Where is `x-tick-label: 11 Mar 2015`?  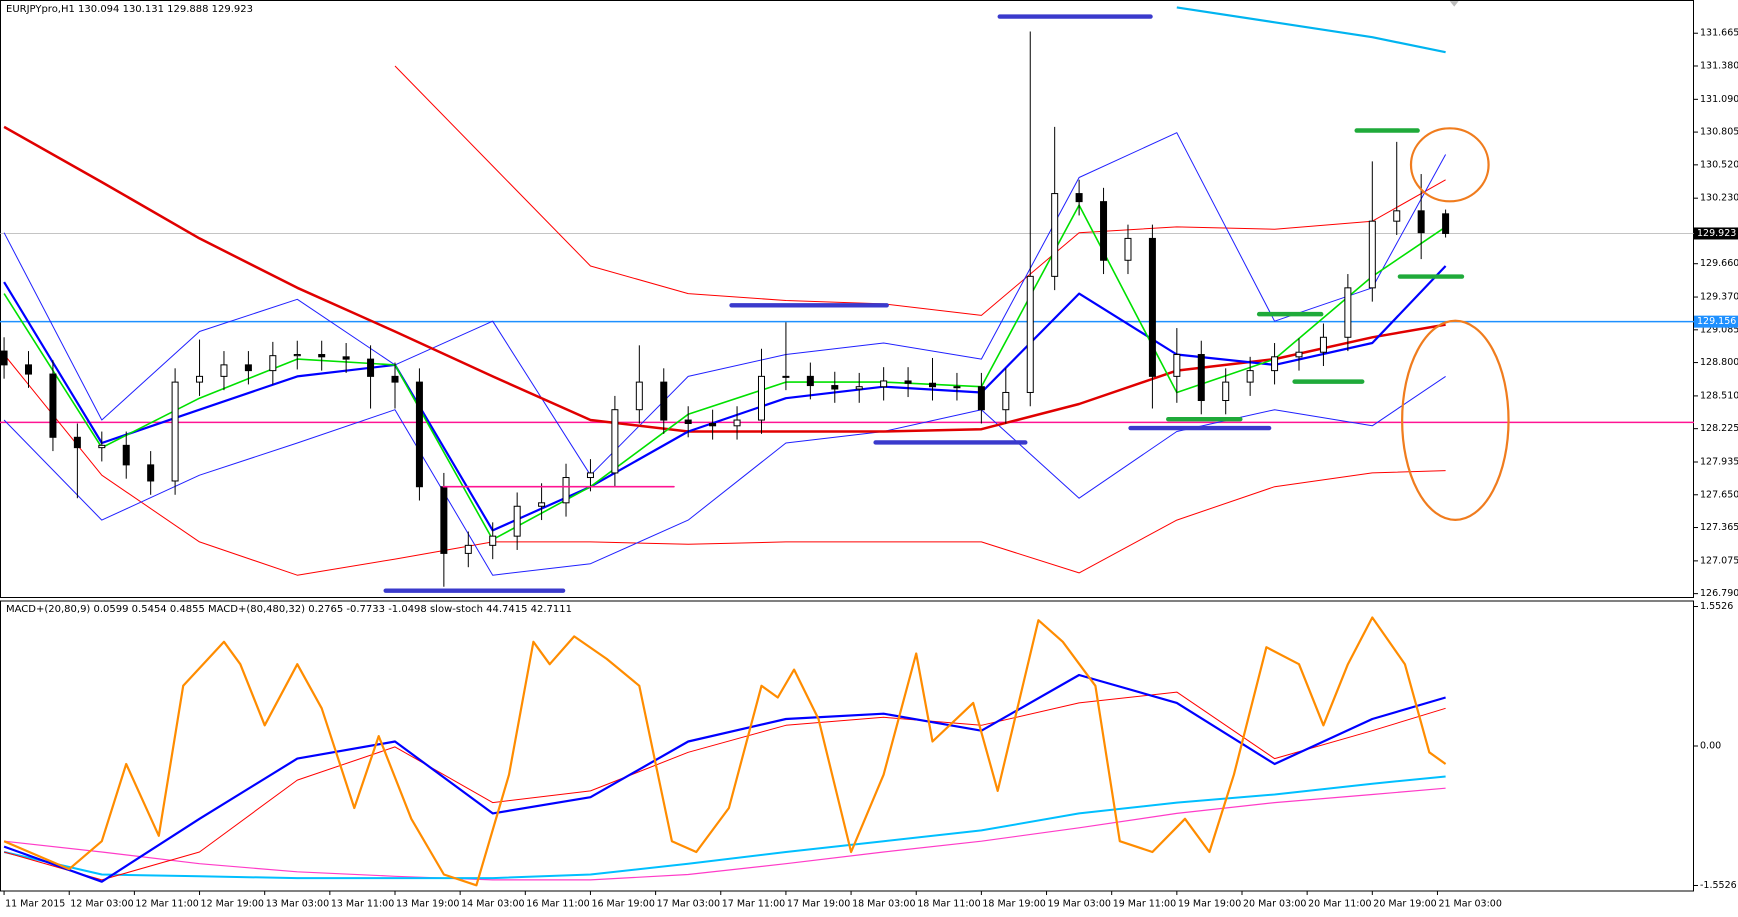 x-tick-label: 11 Mar 2015 is located at coordinates (35, 904).